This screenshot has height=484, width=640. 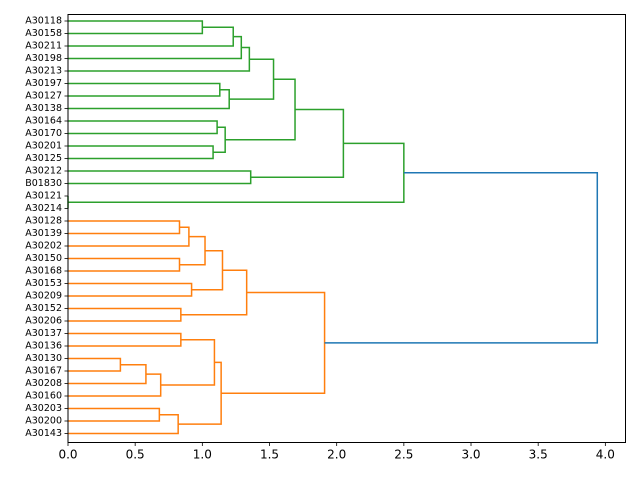 I want to click on x-axis: 0.0 0.5 1.0 1.5 2.0 2.5 3.0 3.5 4.0, so click(x=336, y=452).